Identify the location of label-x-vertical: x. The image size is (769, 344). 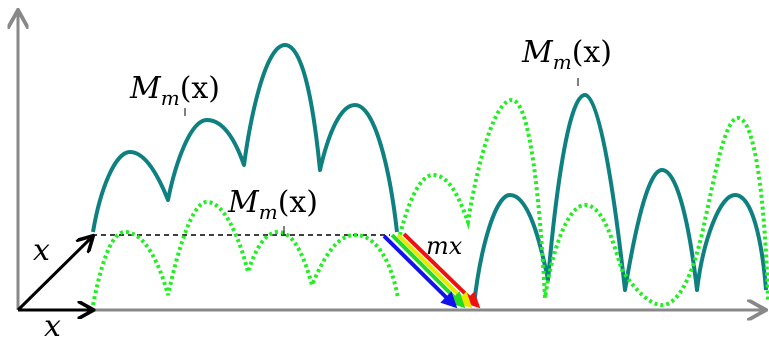
(41, 250).